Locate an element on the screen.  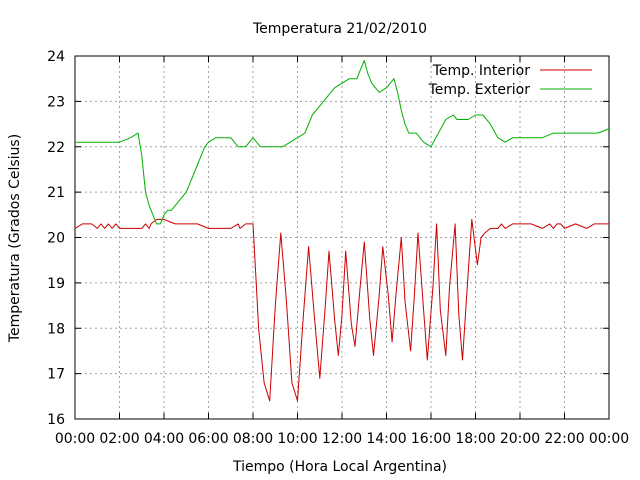
y-axis-label: Temperatura (Grados Celsius) is located at coordinates (15, 238).